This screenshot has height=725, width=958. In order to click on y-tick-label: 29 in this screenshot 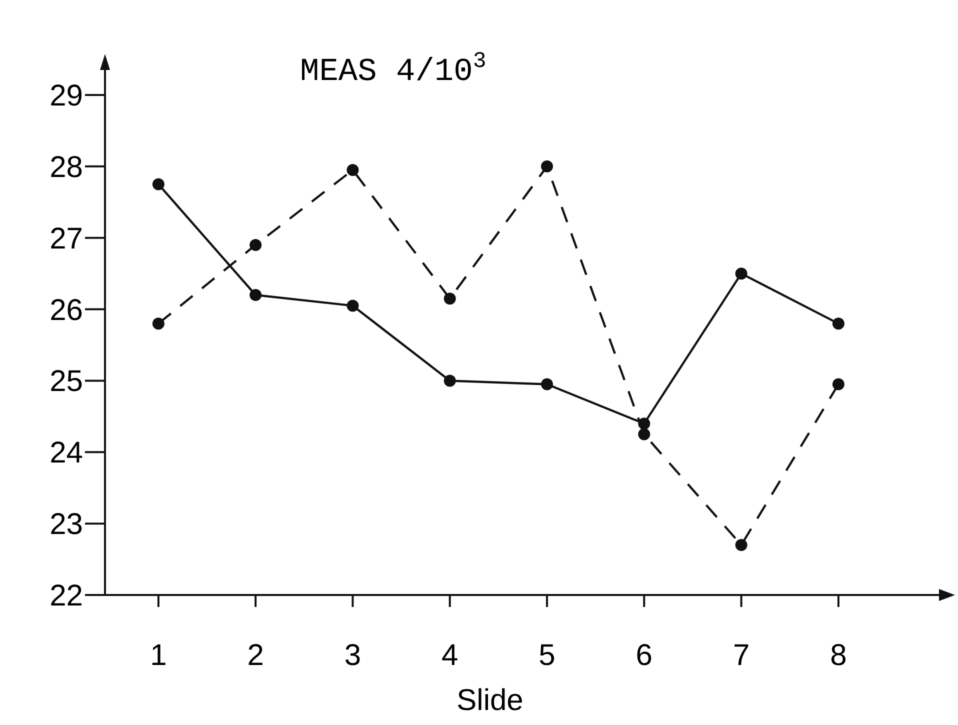, I will do `click(66, 96)`.